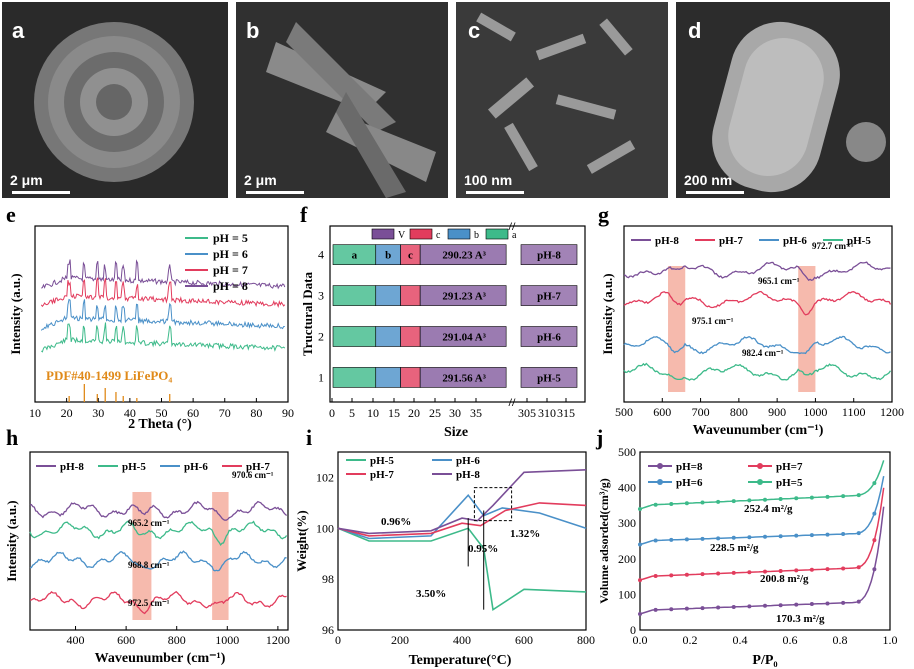  I want to click on tick-label-e-5: 60, so click(193, 413).